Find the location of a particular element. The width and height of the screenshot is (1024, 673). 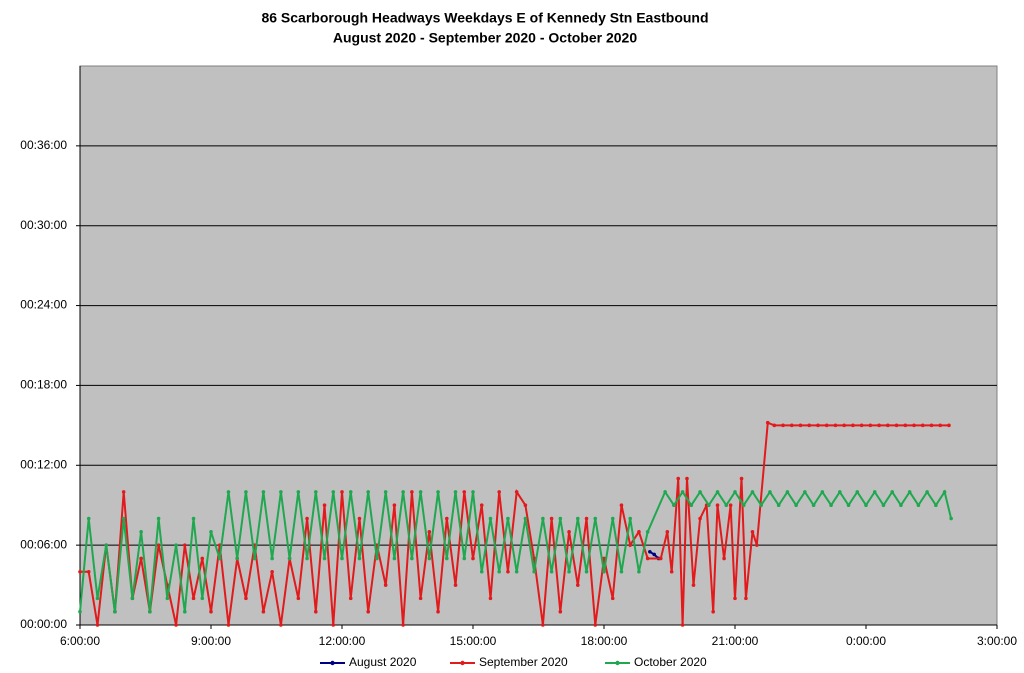

x-tick-label: 3:00:00 is located at coordinates (997, 641).